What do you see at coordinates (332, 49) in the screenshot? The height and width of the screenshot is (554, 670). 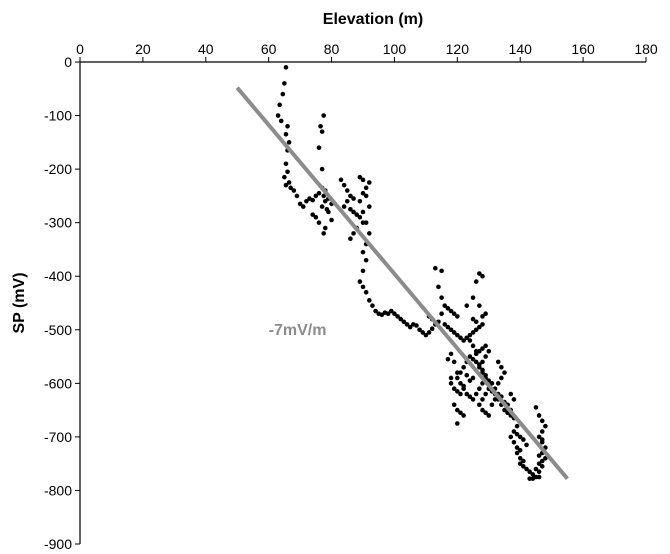 I see `x-tick-label: 80` at bounding box center [332, 49].